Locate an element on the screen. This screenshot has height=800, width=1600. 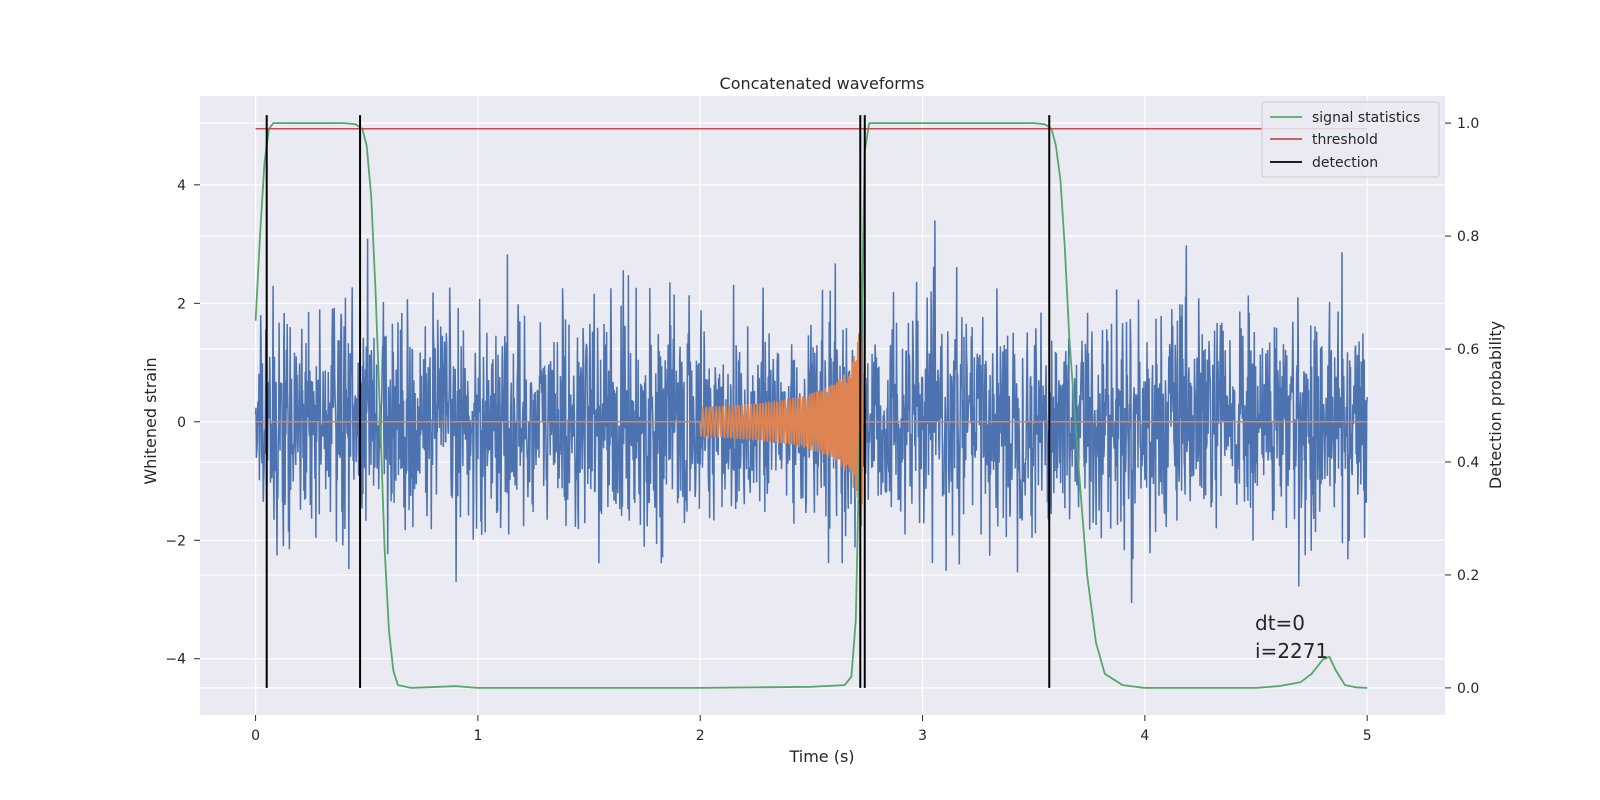
y2-tick-label: 0.2 is located at coordinates (1468, 576).